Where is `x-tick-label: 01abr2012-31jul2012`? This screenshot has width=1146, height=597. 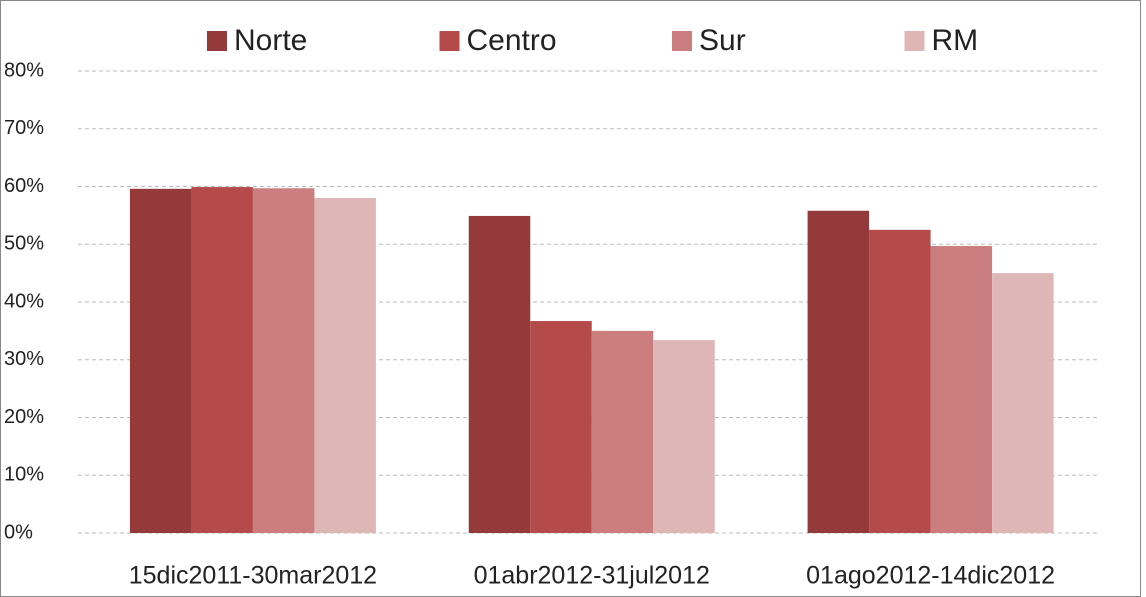 x-tick-label: 01abr2012-31jul2012 is located at coordinates (592, 576).